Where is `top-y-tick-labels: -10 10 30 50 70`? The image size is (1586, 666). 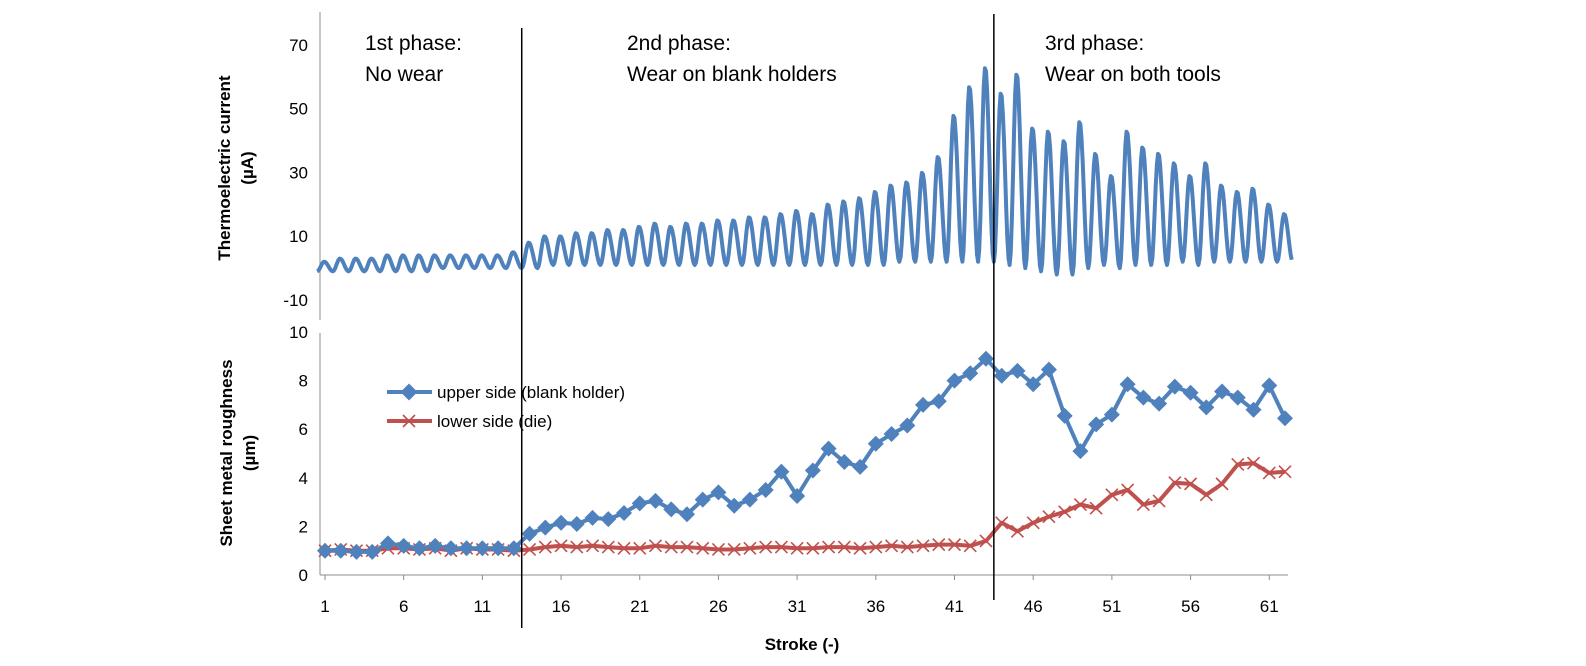
top-y-tick-labels: -10 10 30 50 70 is located at coordinates (295, 173).